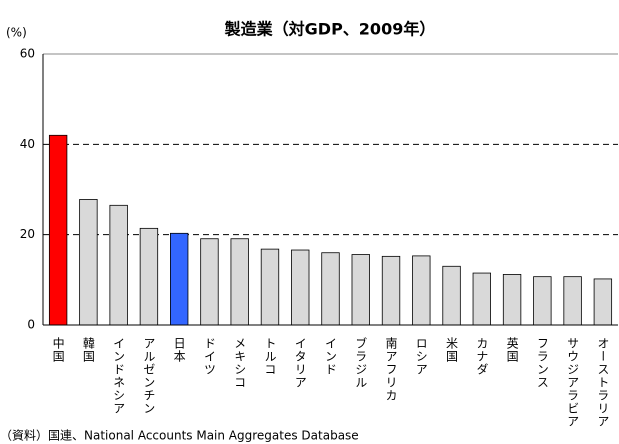 The height and width of the screenshot is (444, 619). Describe the element at coordinates (88, 350) in the screenshot. I see `x-tick-label: 韓国` at that location.